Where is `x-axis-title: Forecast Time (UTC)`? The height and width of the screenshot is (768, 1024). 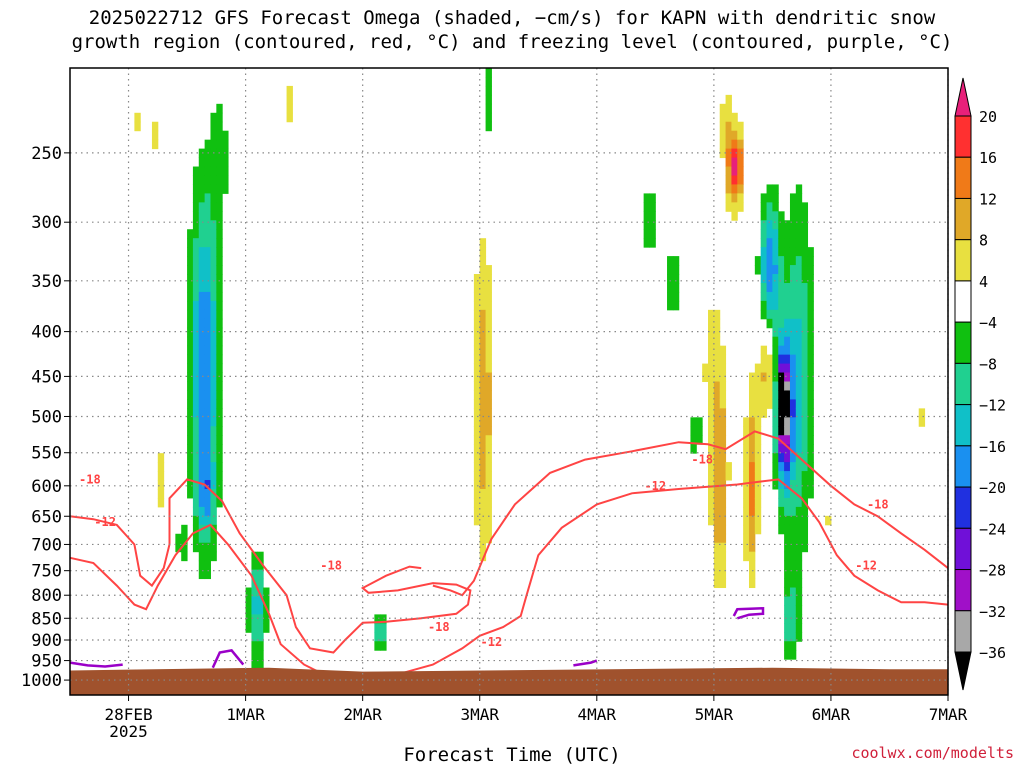 x-axis-title: Forecast Time (UTC) is located at coordinates (512, 755).